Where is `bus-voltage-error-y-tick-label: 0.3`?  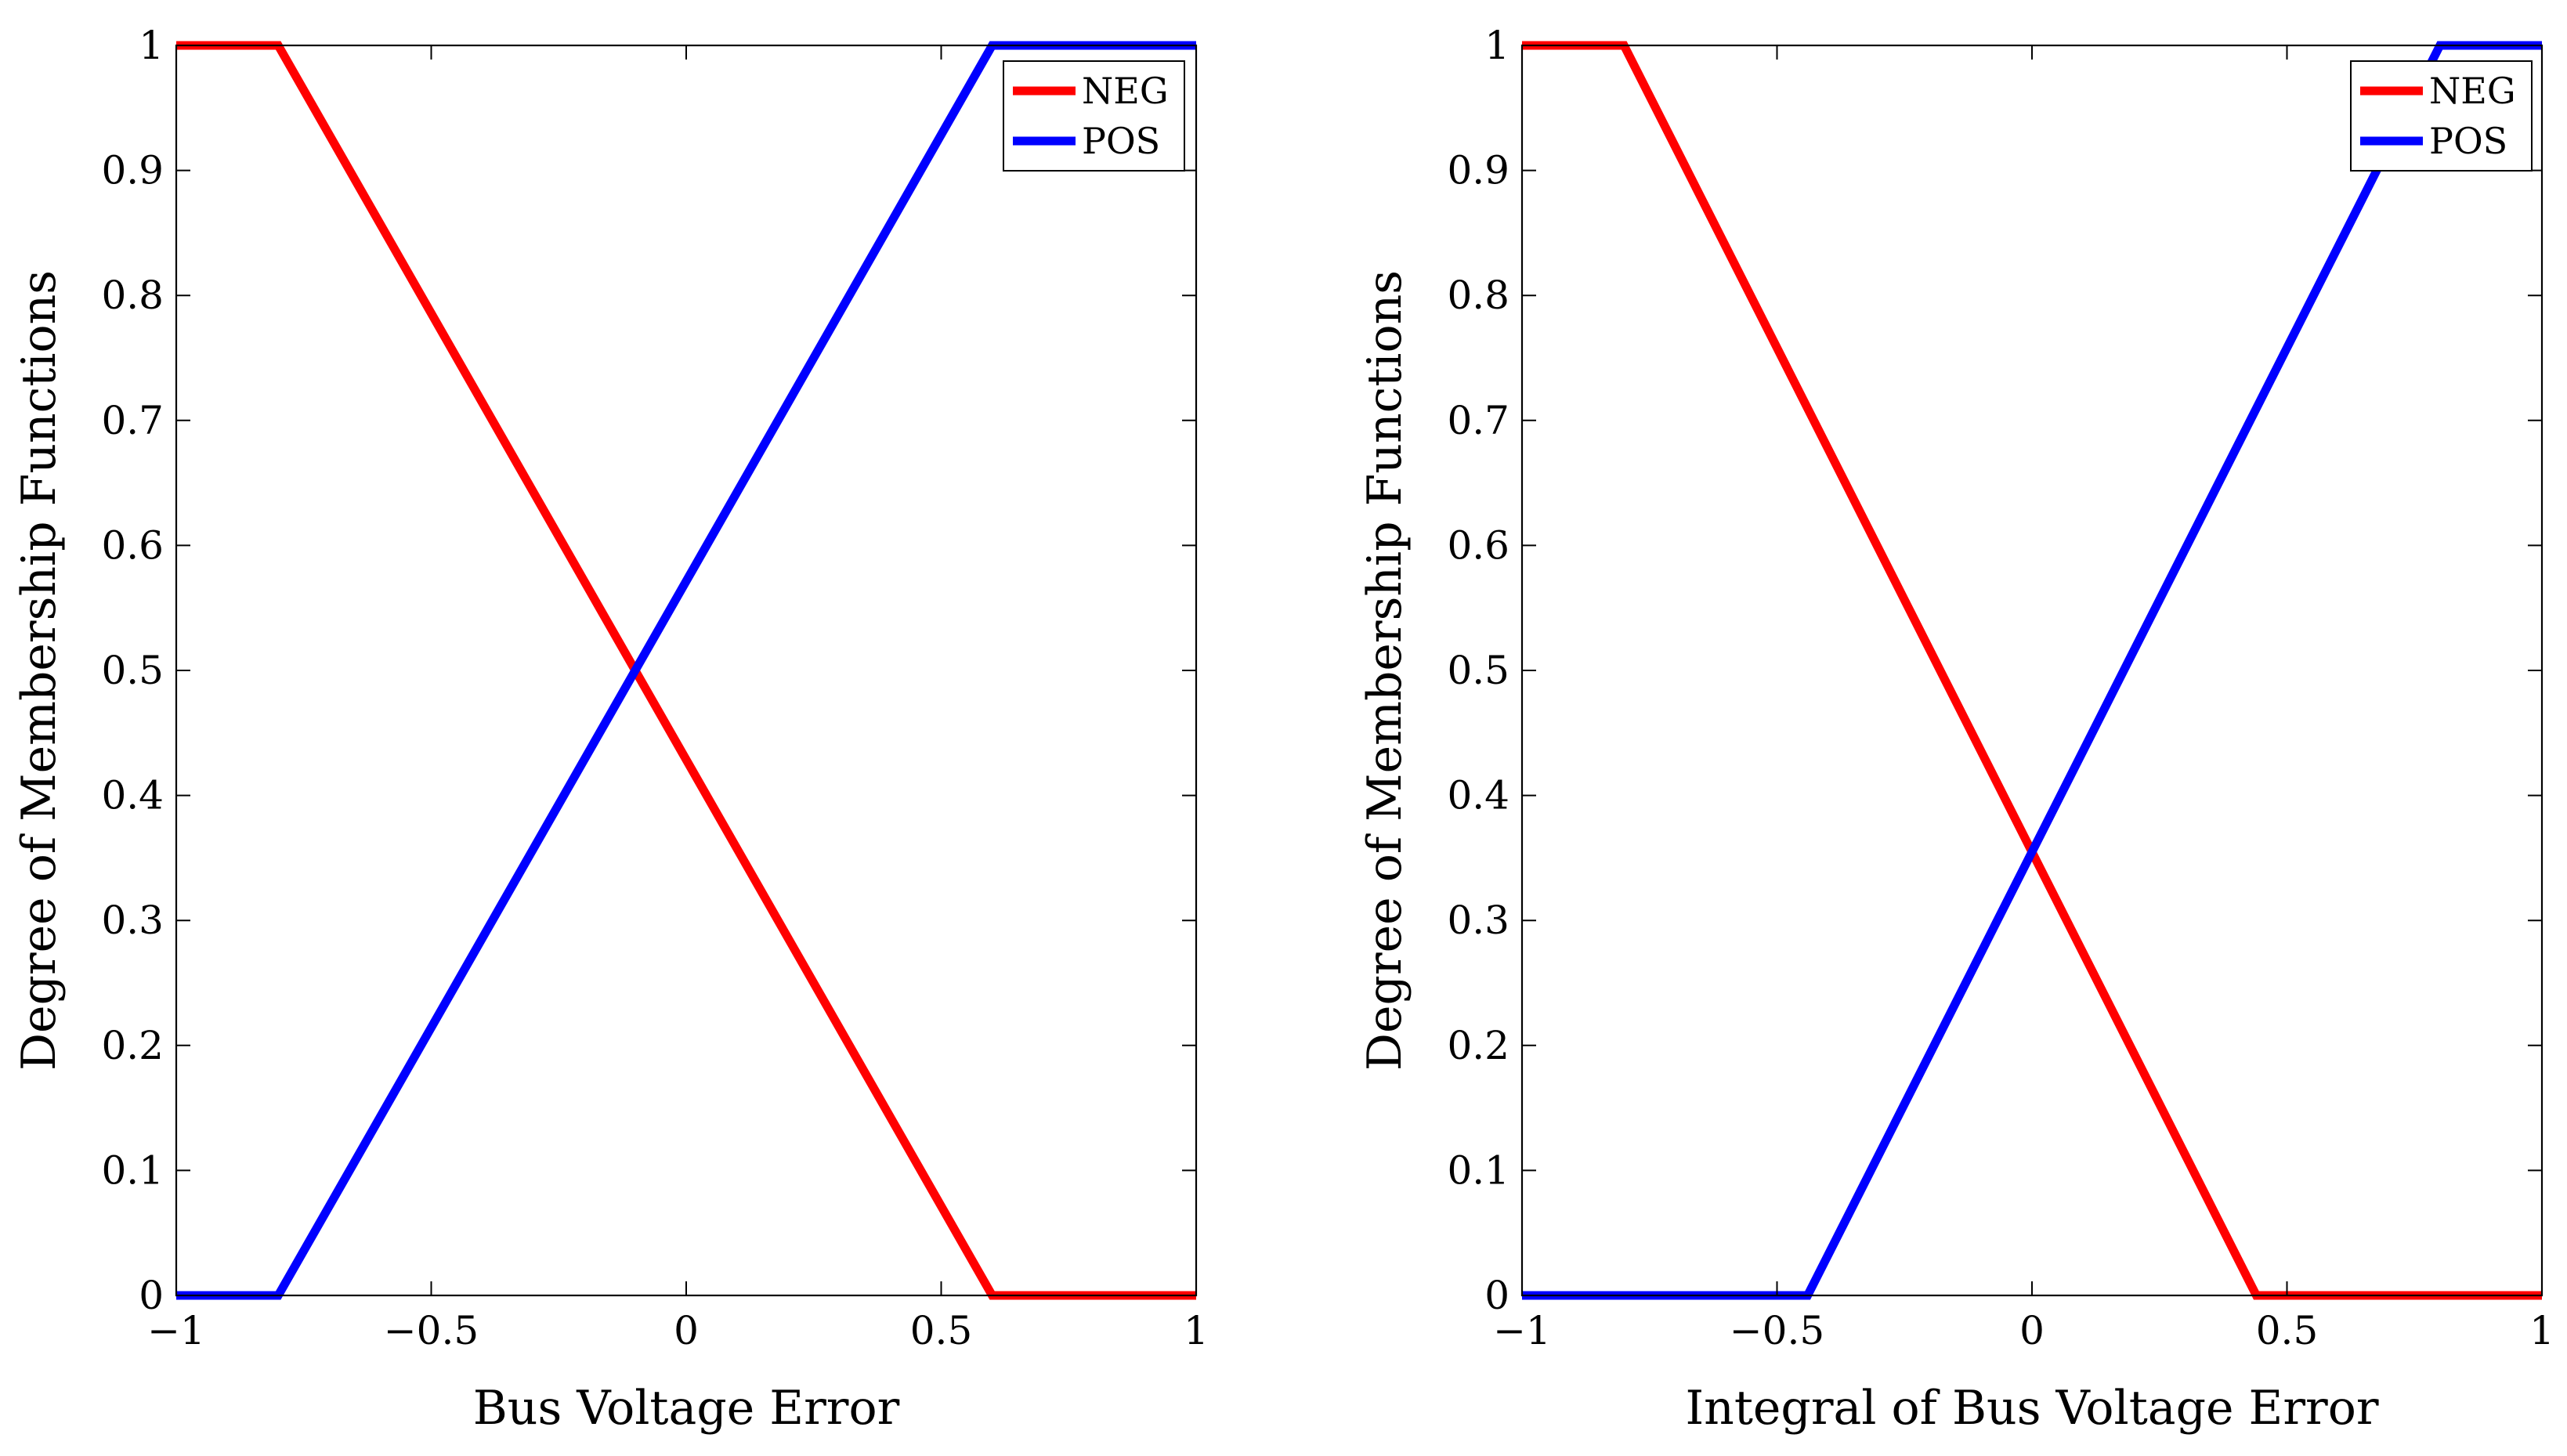 bus-voltage-error-y-tick-label: 0.3 is located at coordinates (132, 920).